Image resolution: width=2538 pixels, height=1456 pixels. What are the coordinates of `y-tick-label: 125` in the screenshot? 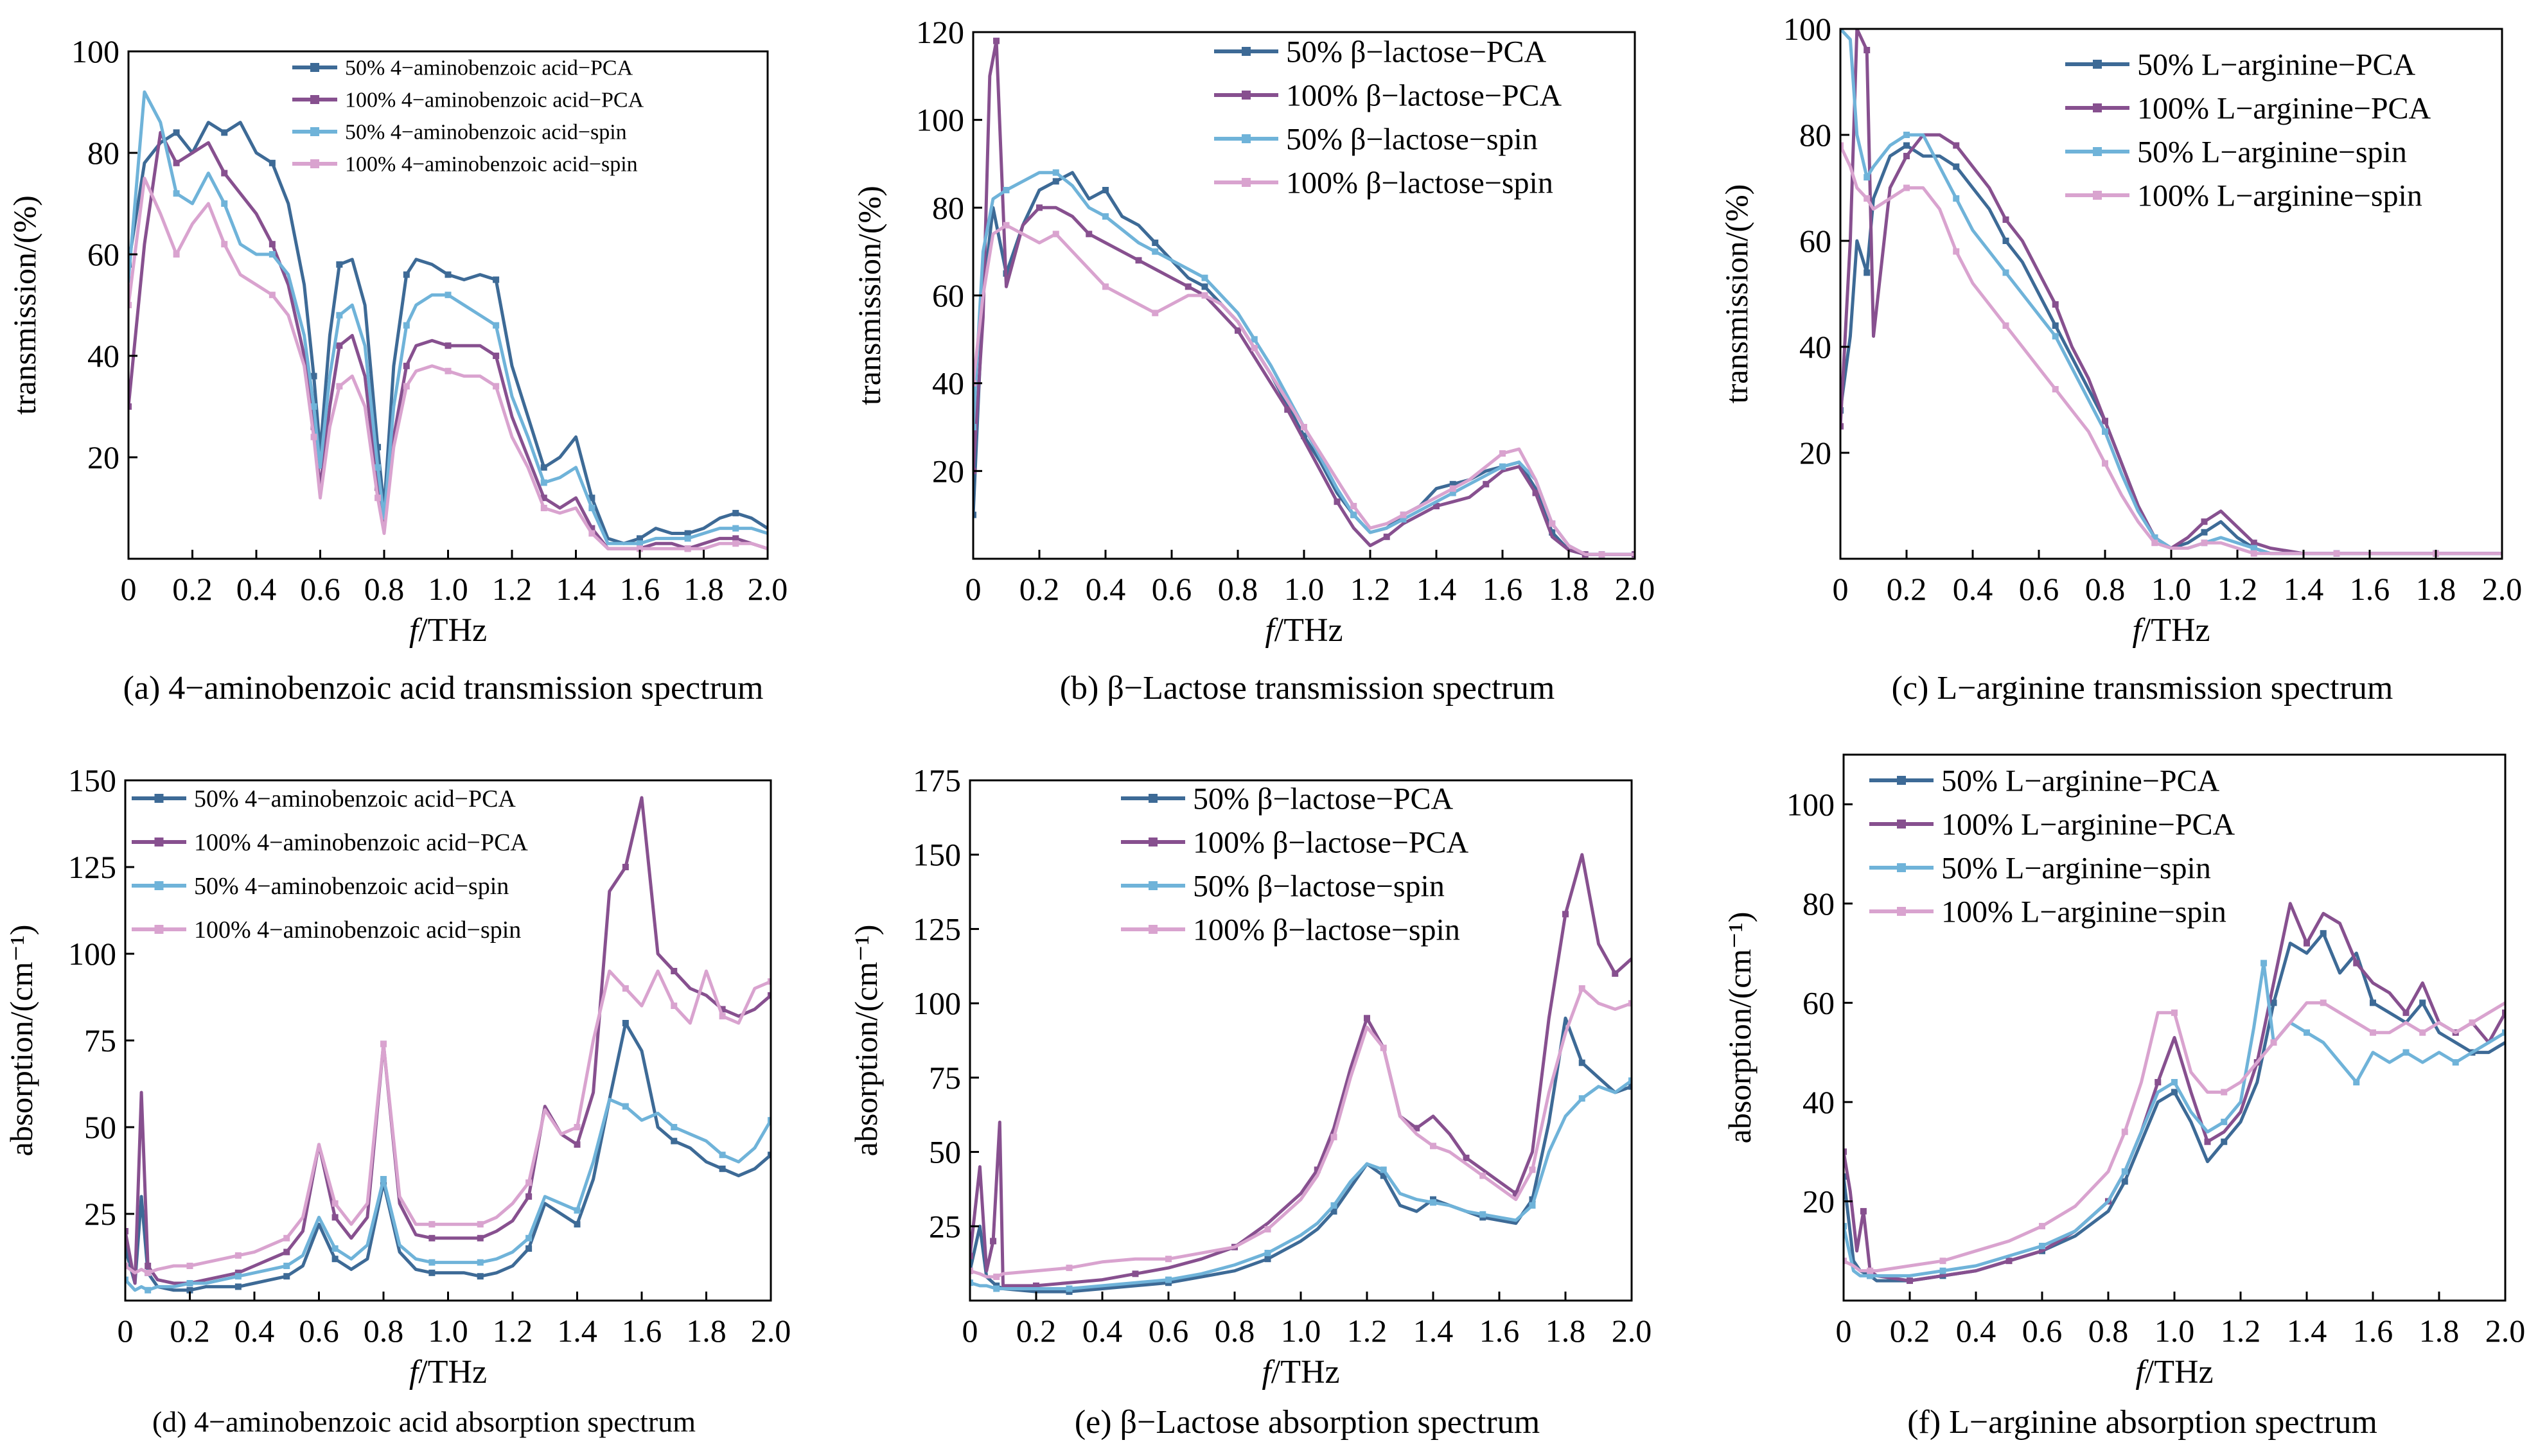 It's located at (92, 867).